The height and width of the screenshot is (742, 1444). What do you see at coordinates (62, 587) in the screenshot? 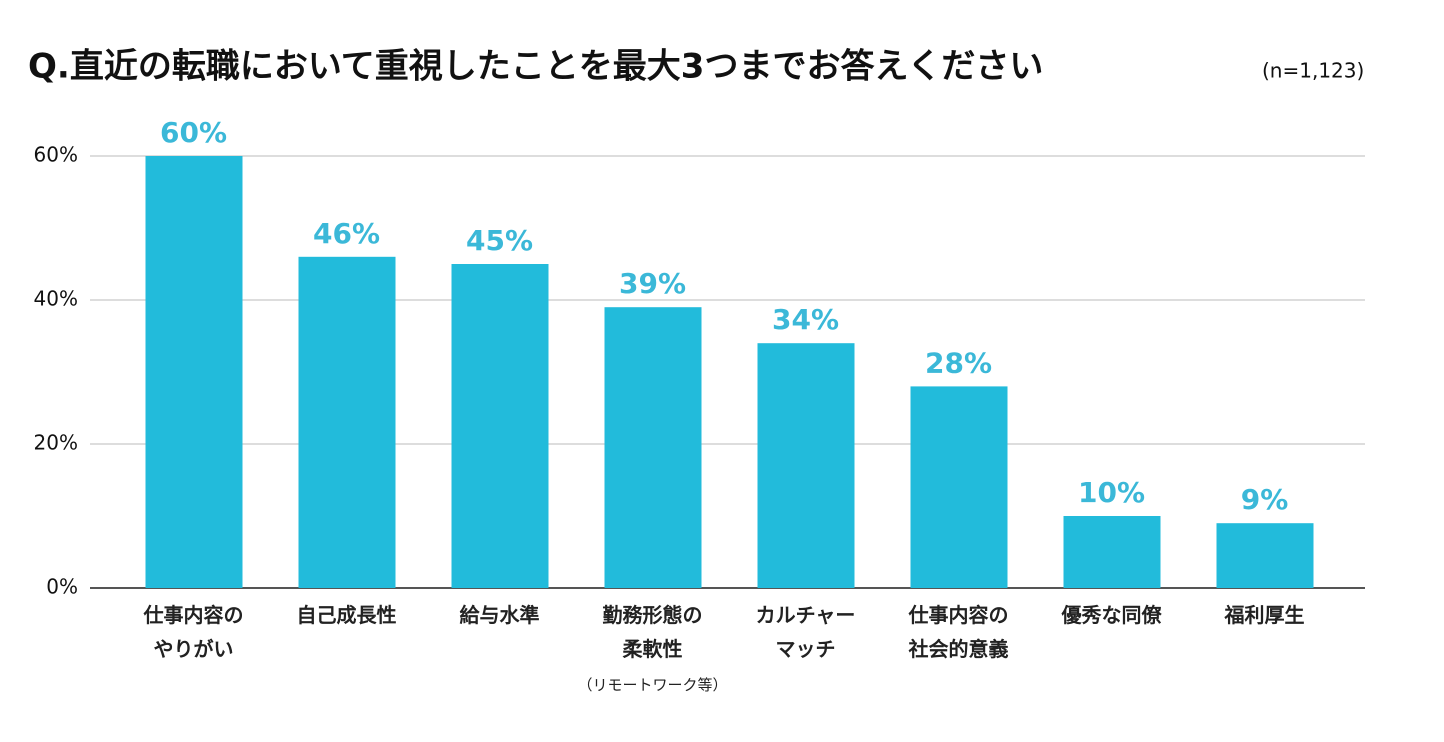
I see `y-tick-label: 0%` at bounding box center [62, 587].